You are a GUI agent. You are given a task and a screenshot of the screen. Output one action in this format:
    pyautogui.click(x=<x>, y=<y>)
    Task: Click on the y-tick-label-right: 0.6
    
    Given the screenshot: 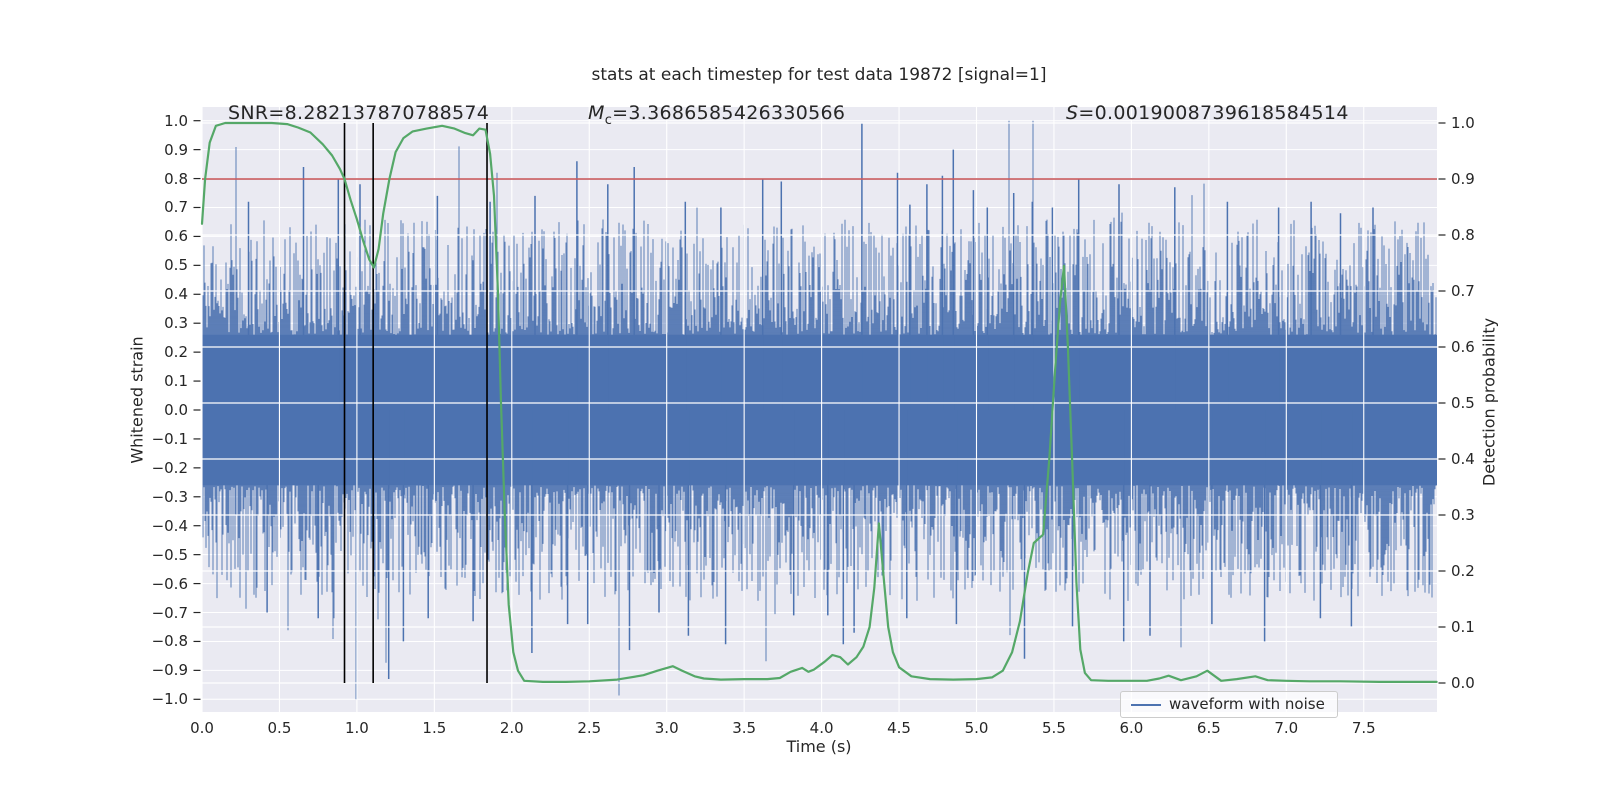 What is the action you would take?
    pyautogui.click(x=1463, y=347)
    